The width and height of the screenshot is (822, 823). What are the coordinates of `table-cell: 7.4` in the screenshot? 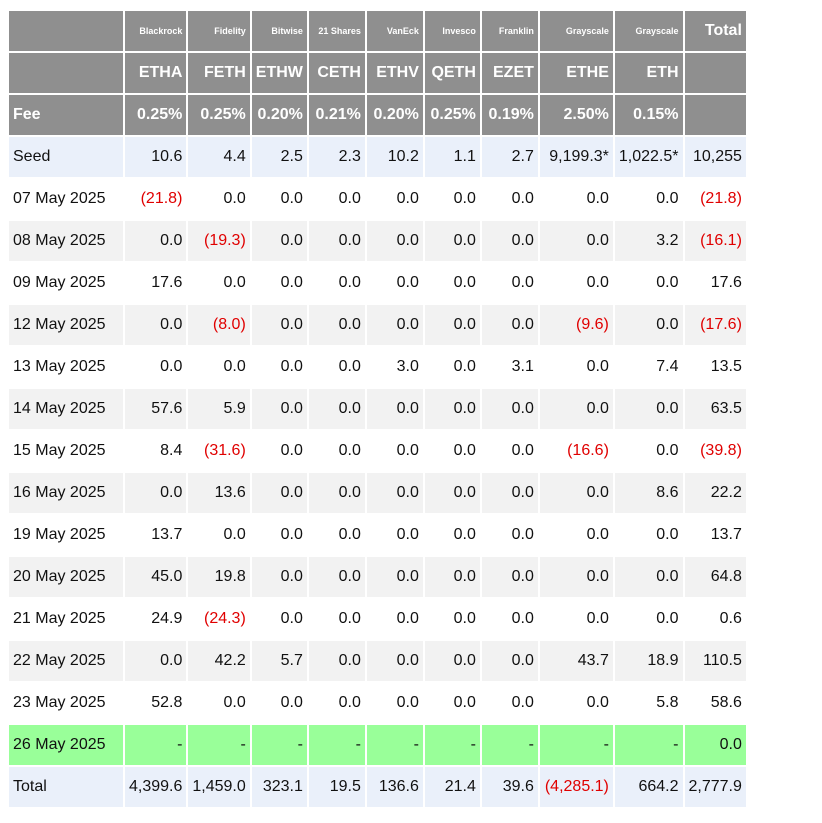 It's located at (648, 367).